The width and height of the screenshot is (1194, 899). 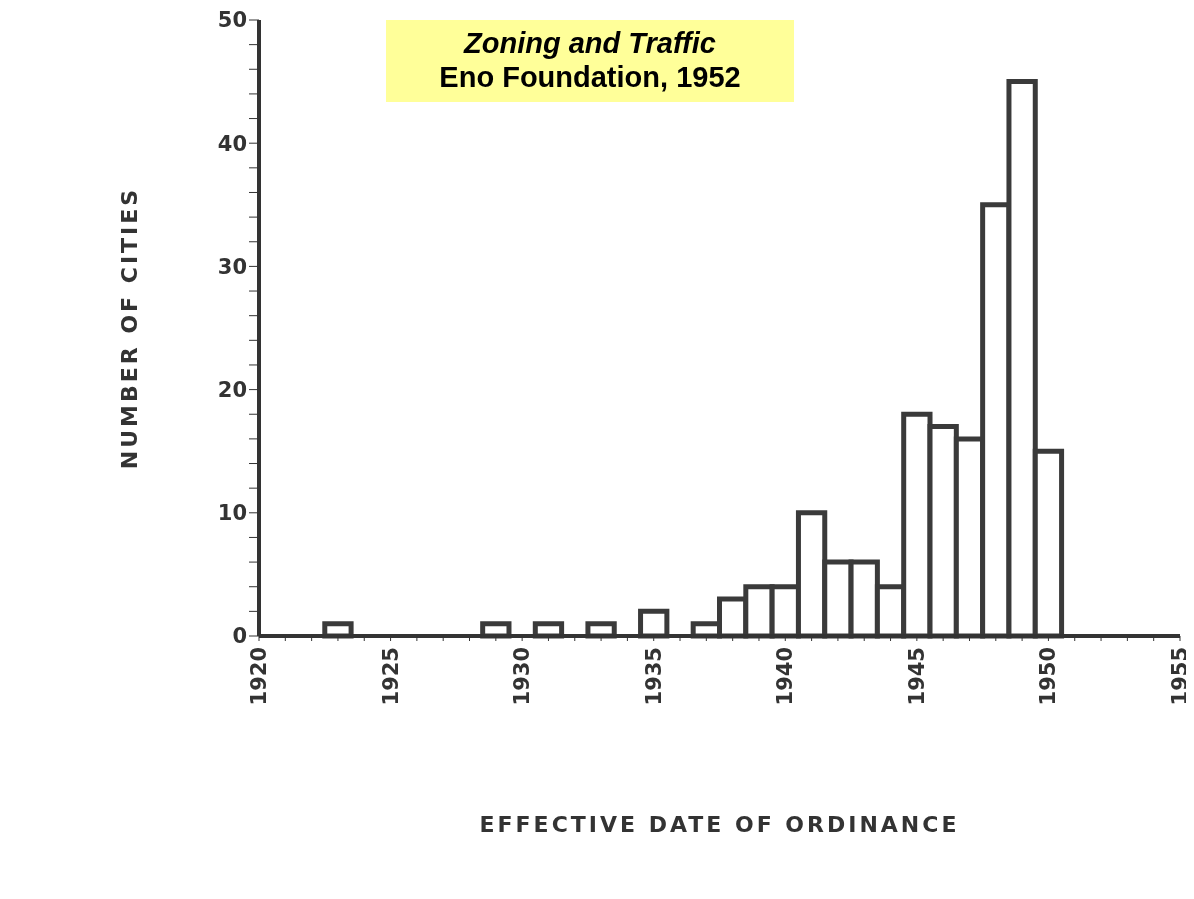 What do you see at coordinates (916, 676) in the screenshot?
I see `x-tick-label: 1945` at bounding box center [916, 676].